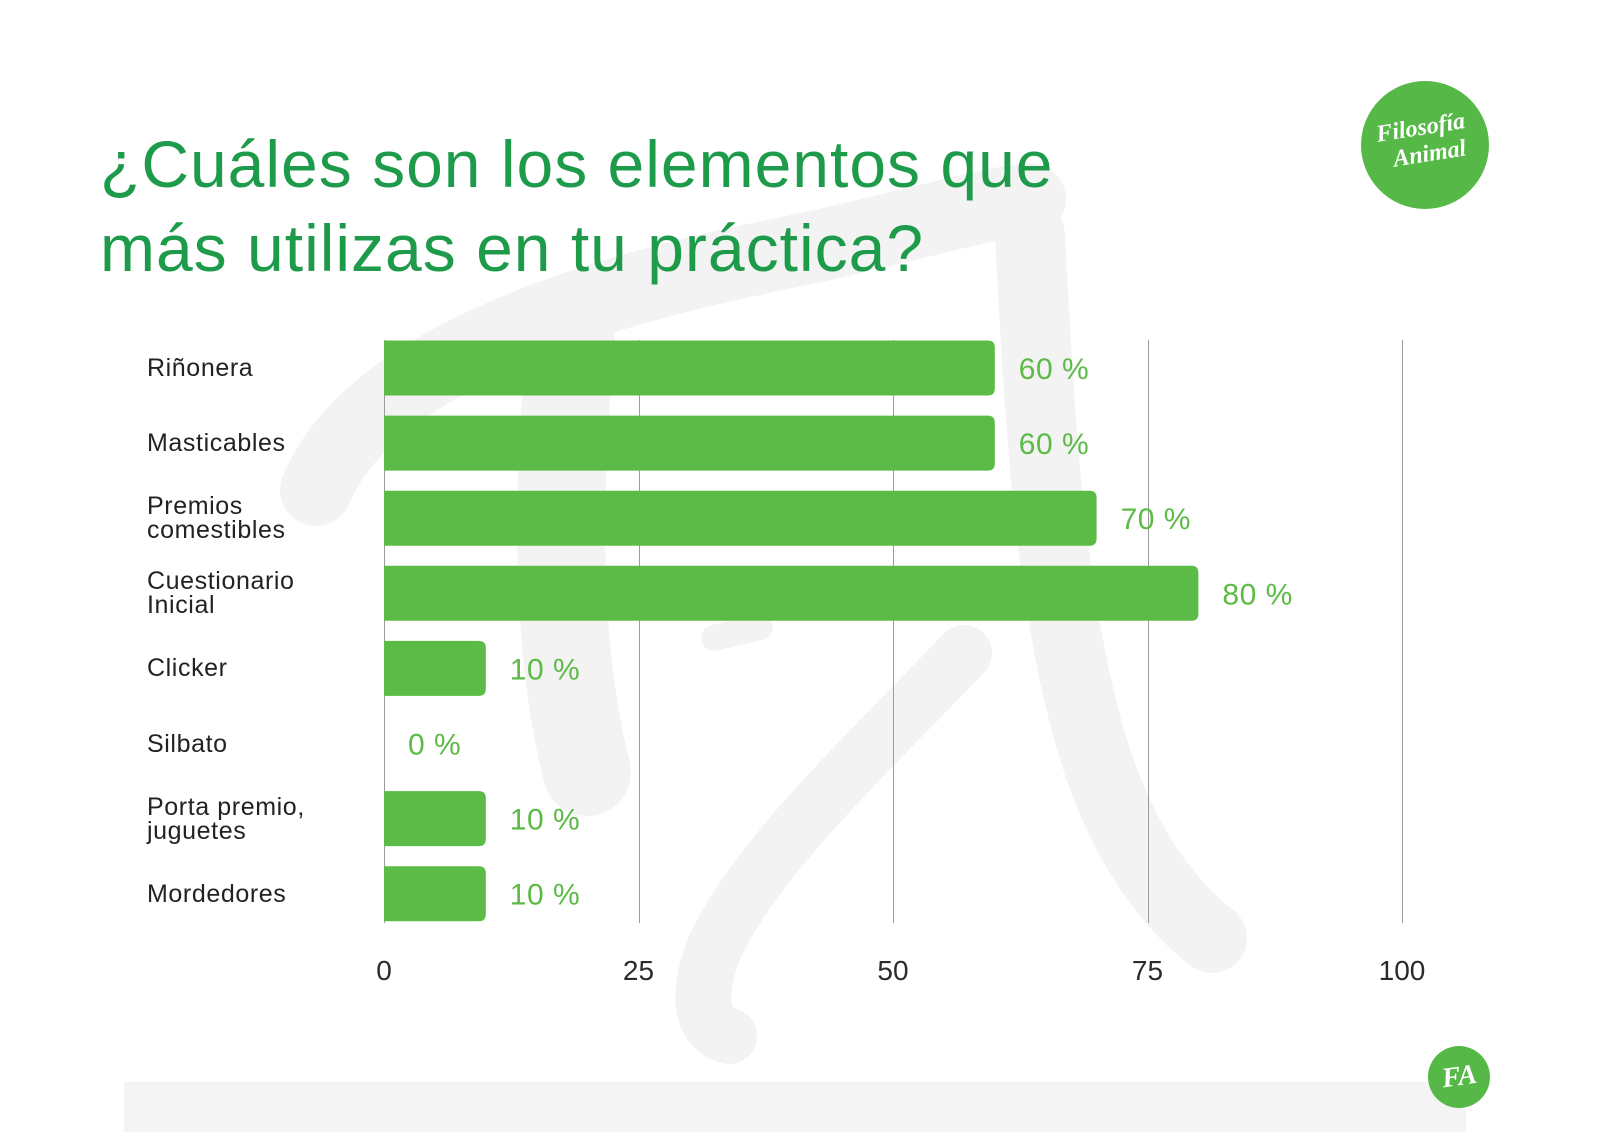  Describe the element at coordinates (200, 368) in the screenshot. I see `category-label: Riñonera` at that location.